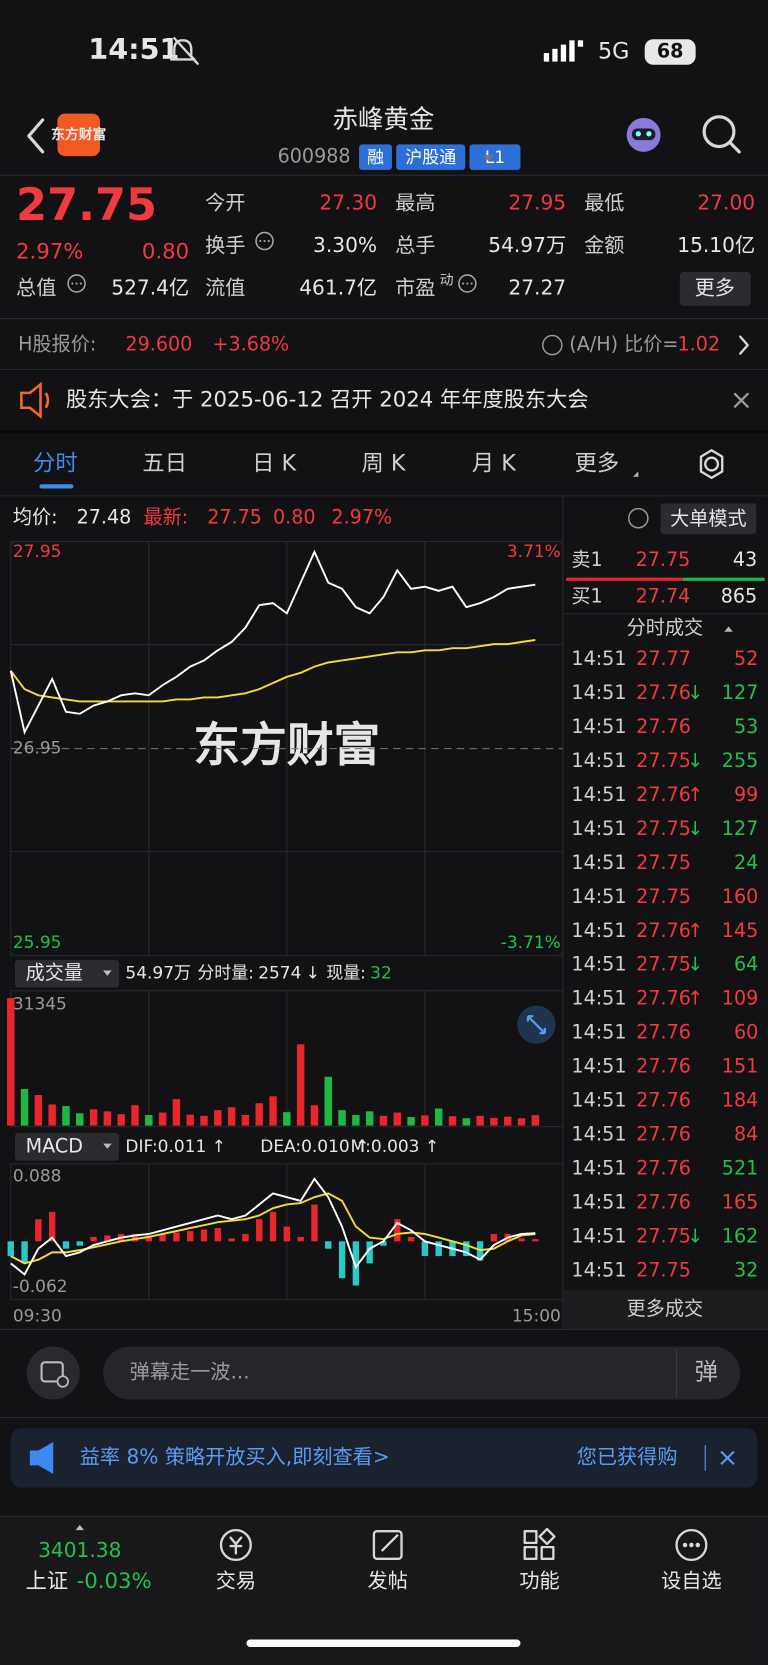 The width and height of the screenshot is (768, 1665). Describe the element at coordinates (235, 1456) in the screenshot. I see `banner-text: 益率 8% 策略开放买入,即刻查看>` at that location.